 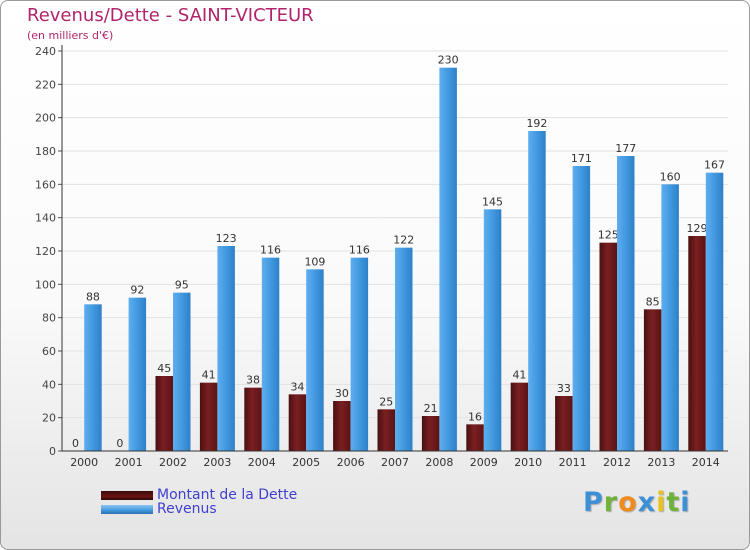 I want to click on y-tick-label: 100, so click(x=45, y=284).